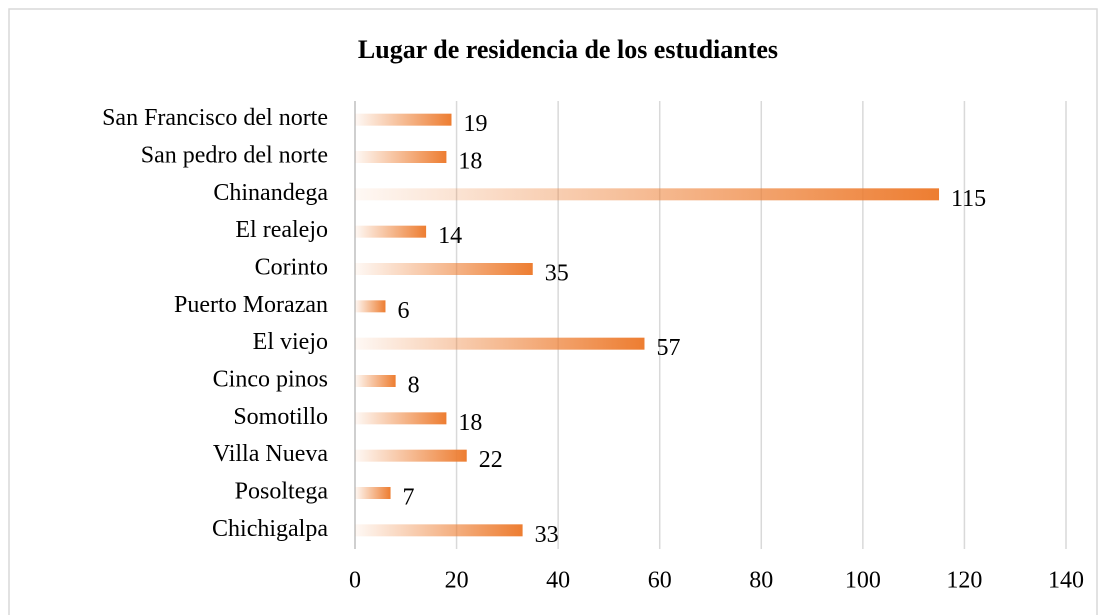 This screenshot has height=615, width=1106. What do you see at coordinates (282, 492) in the screenshot?
I see `y-tick-label: Posoltega` at bounding box center [282, 492].